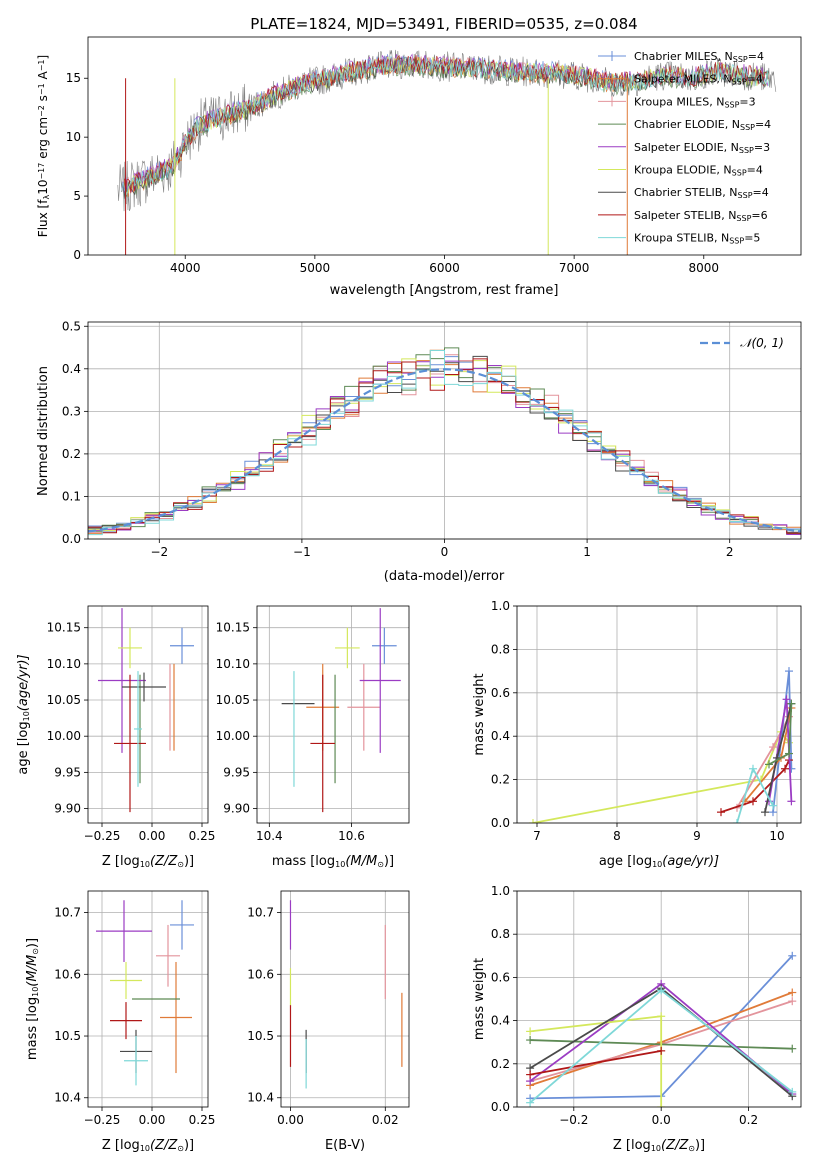 The image size is (819, 1170). Describe the element at coordinates (233, 628) in the screenshot. I see `y-tick-label: 10.15` at that location.